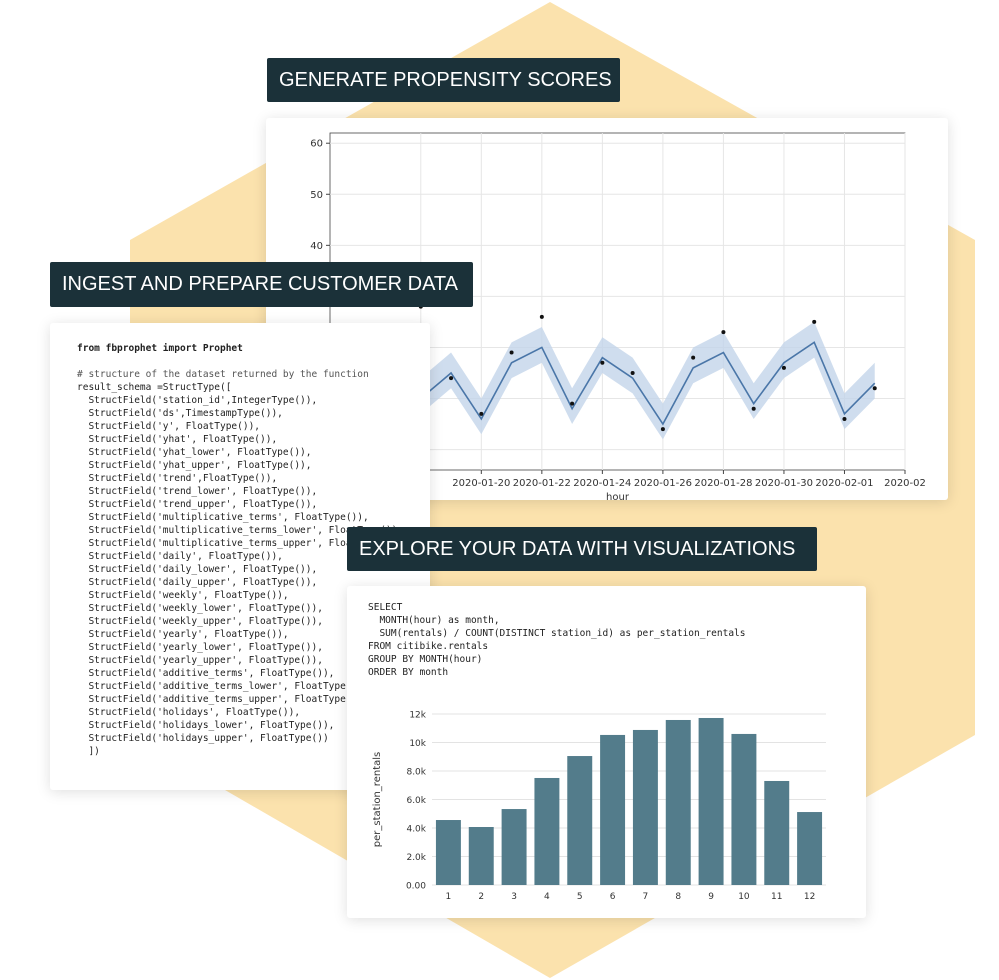  Describe the element at coordinates (197, 504) in the screenshot. I see `code-line: StructField('trend_upper', FloatType()),` at that location.